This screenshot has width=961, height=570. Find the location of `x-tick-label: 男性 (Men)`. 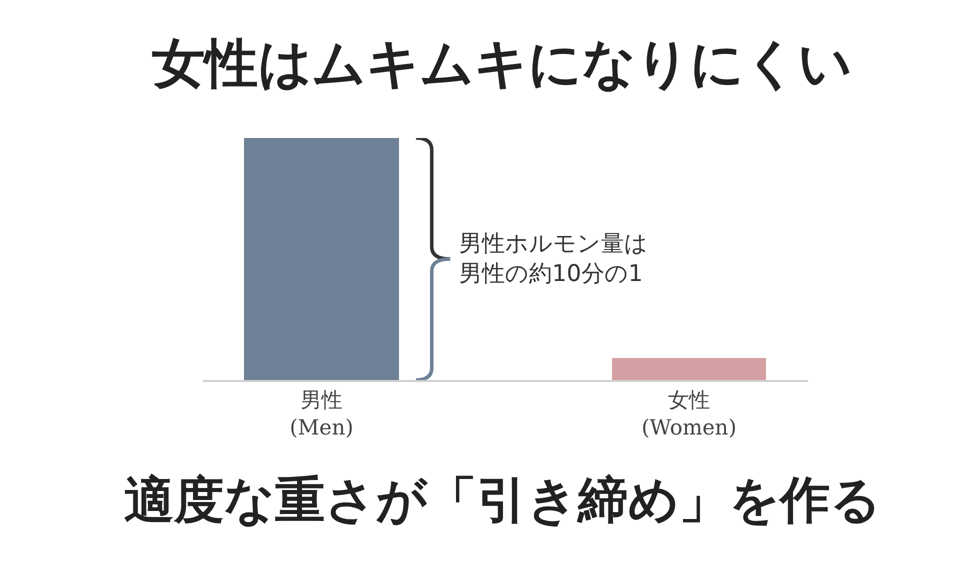

x-tick-label: 男性 (Men) is located at coordinates (322, 414).